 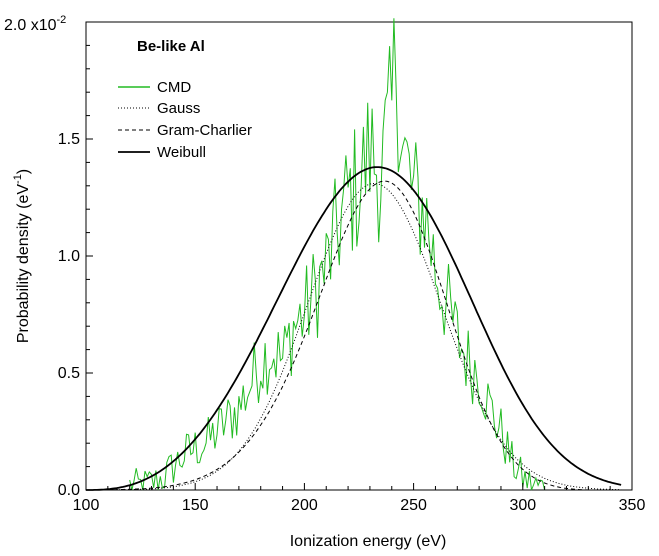 What do you see at coordinates (413, 505) in the screenshot?
I see `x-tick-label: 250` at bounding box center [413, 505].